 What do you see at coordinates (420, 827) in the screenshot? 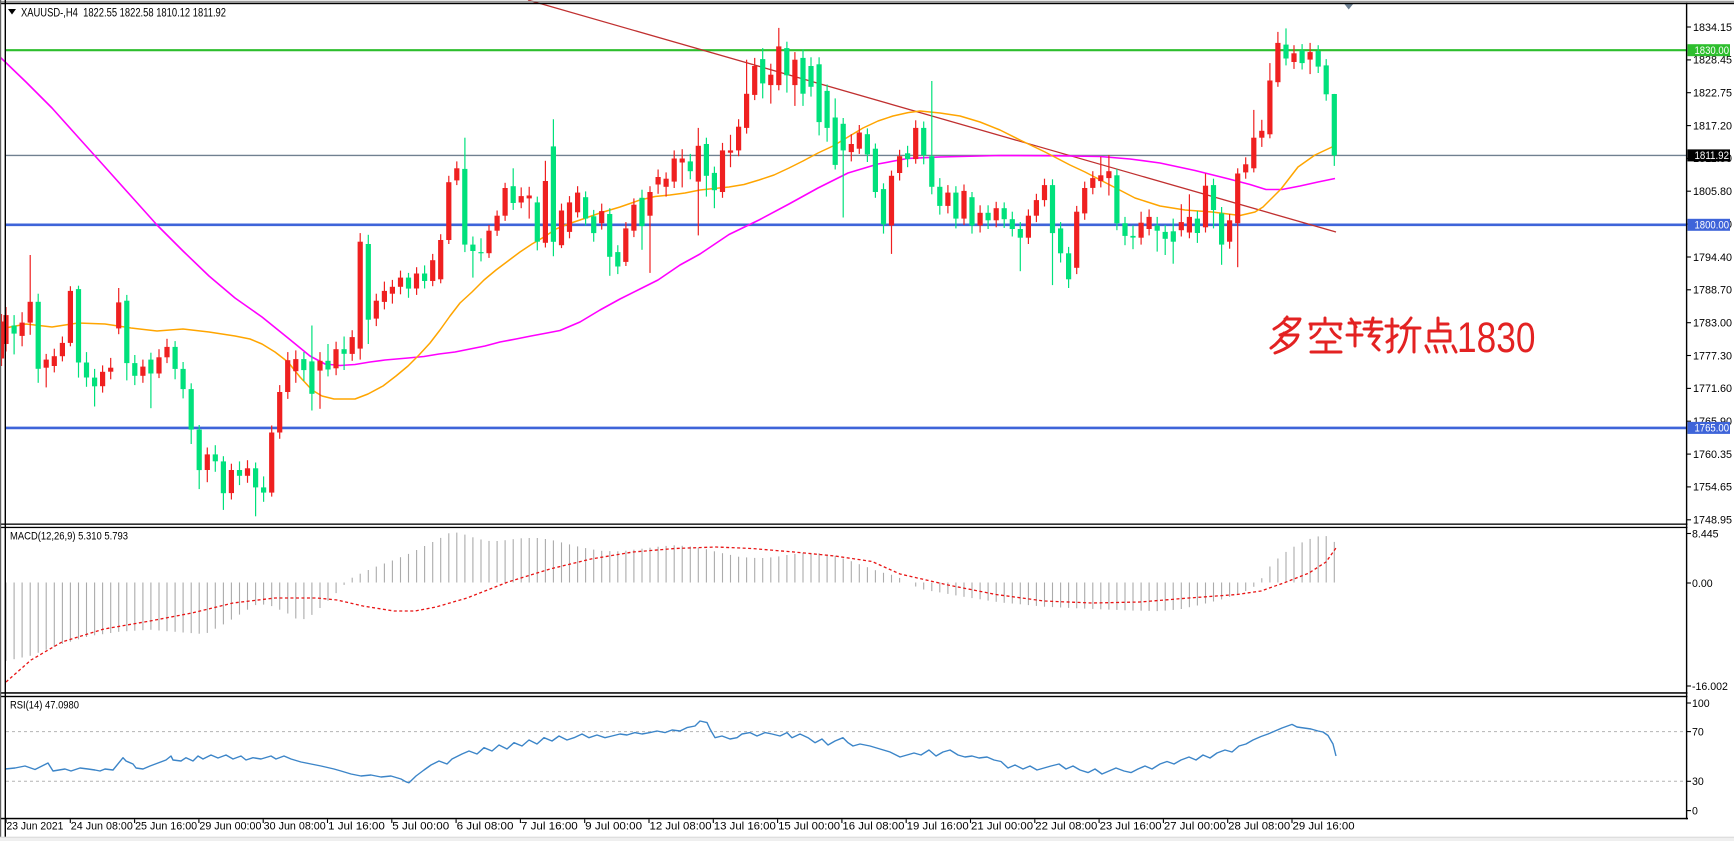
I see `svg-text: 5 Jul 00:00` at bounding box center [420, 827].